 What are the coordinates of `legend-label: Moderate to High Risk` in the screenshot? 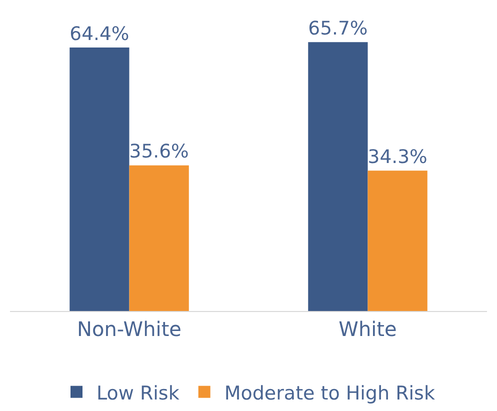 It's located at (329, 393).